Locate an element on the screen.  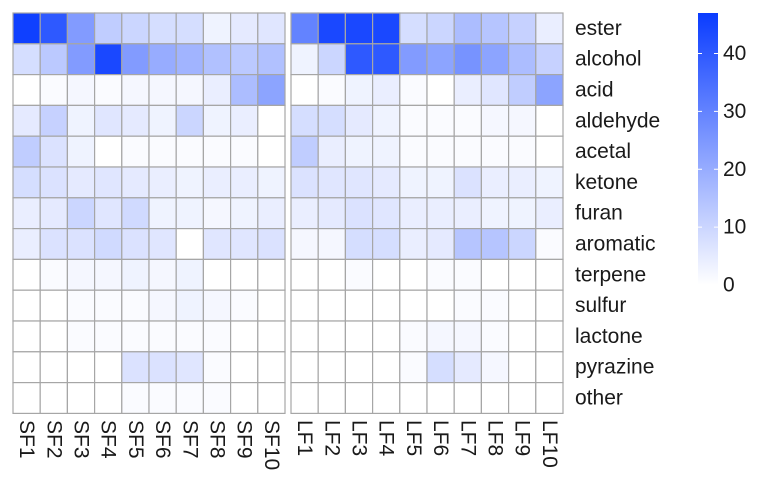
row-label: furan is located at coordinates (599, 213).